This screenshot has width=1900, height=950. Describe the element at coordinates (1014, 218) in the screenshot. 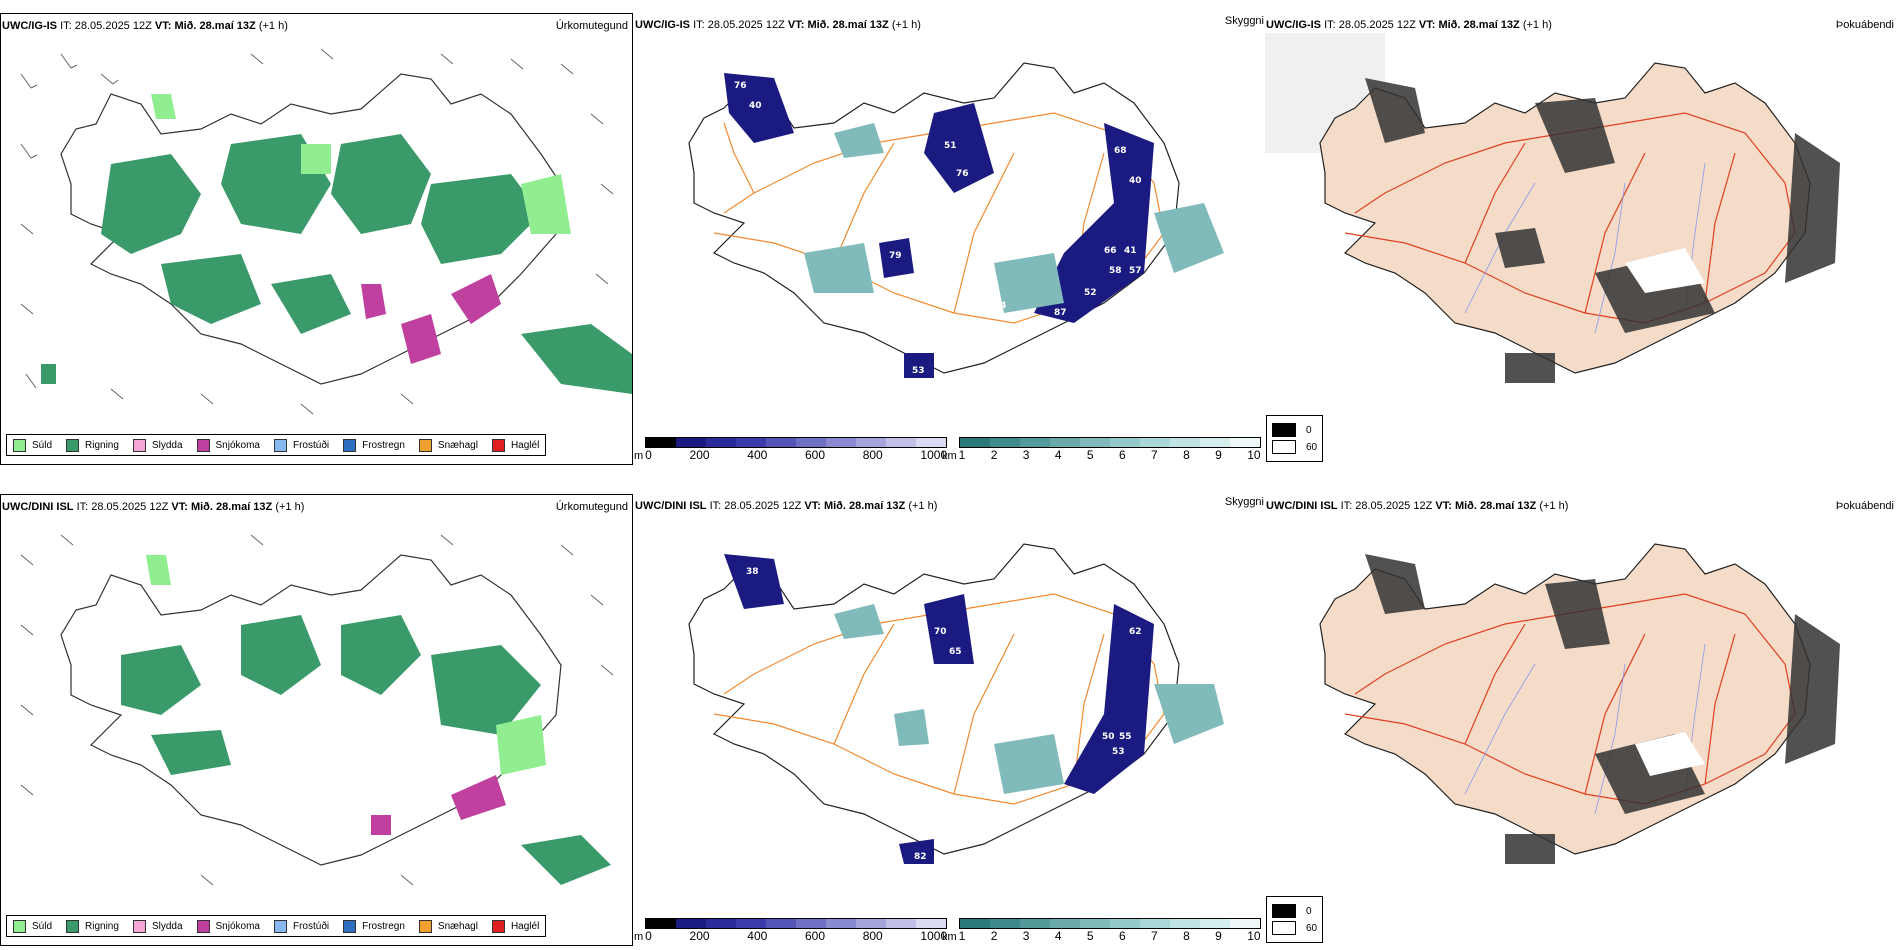

I see `moderate-visibility-areas` at that location.